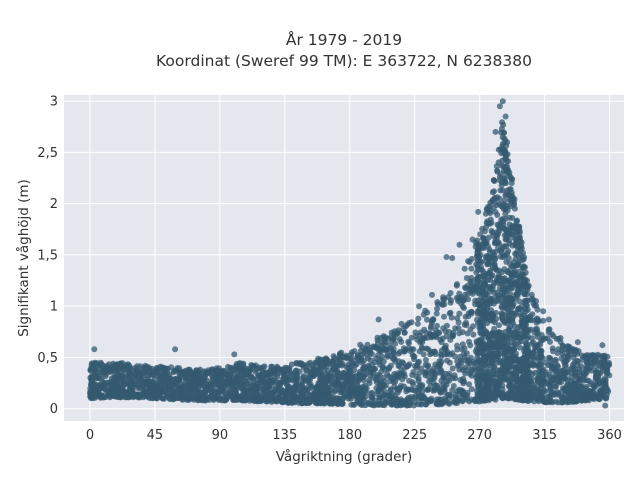  What do you see at coordinates (54, 409) in the screenshot?
I see `y-tick-label: 0` at bounding box center [54, 409].